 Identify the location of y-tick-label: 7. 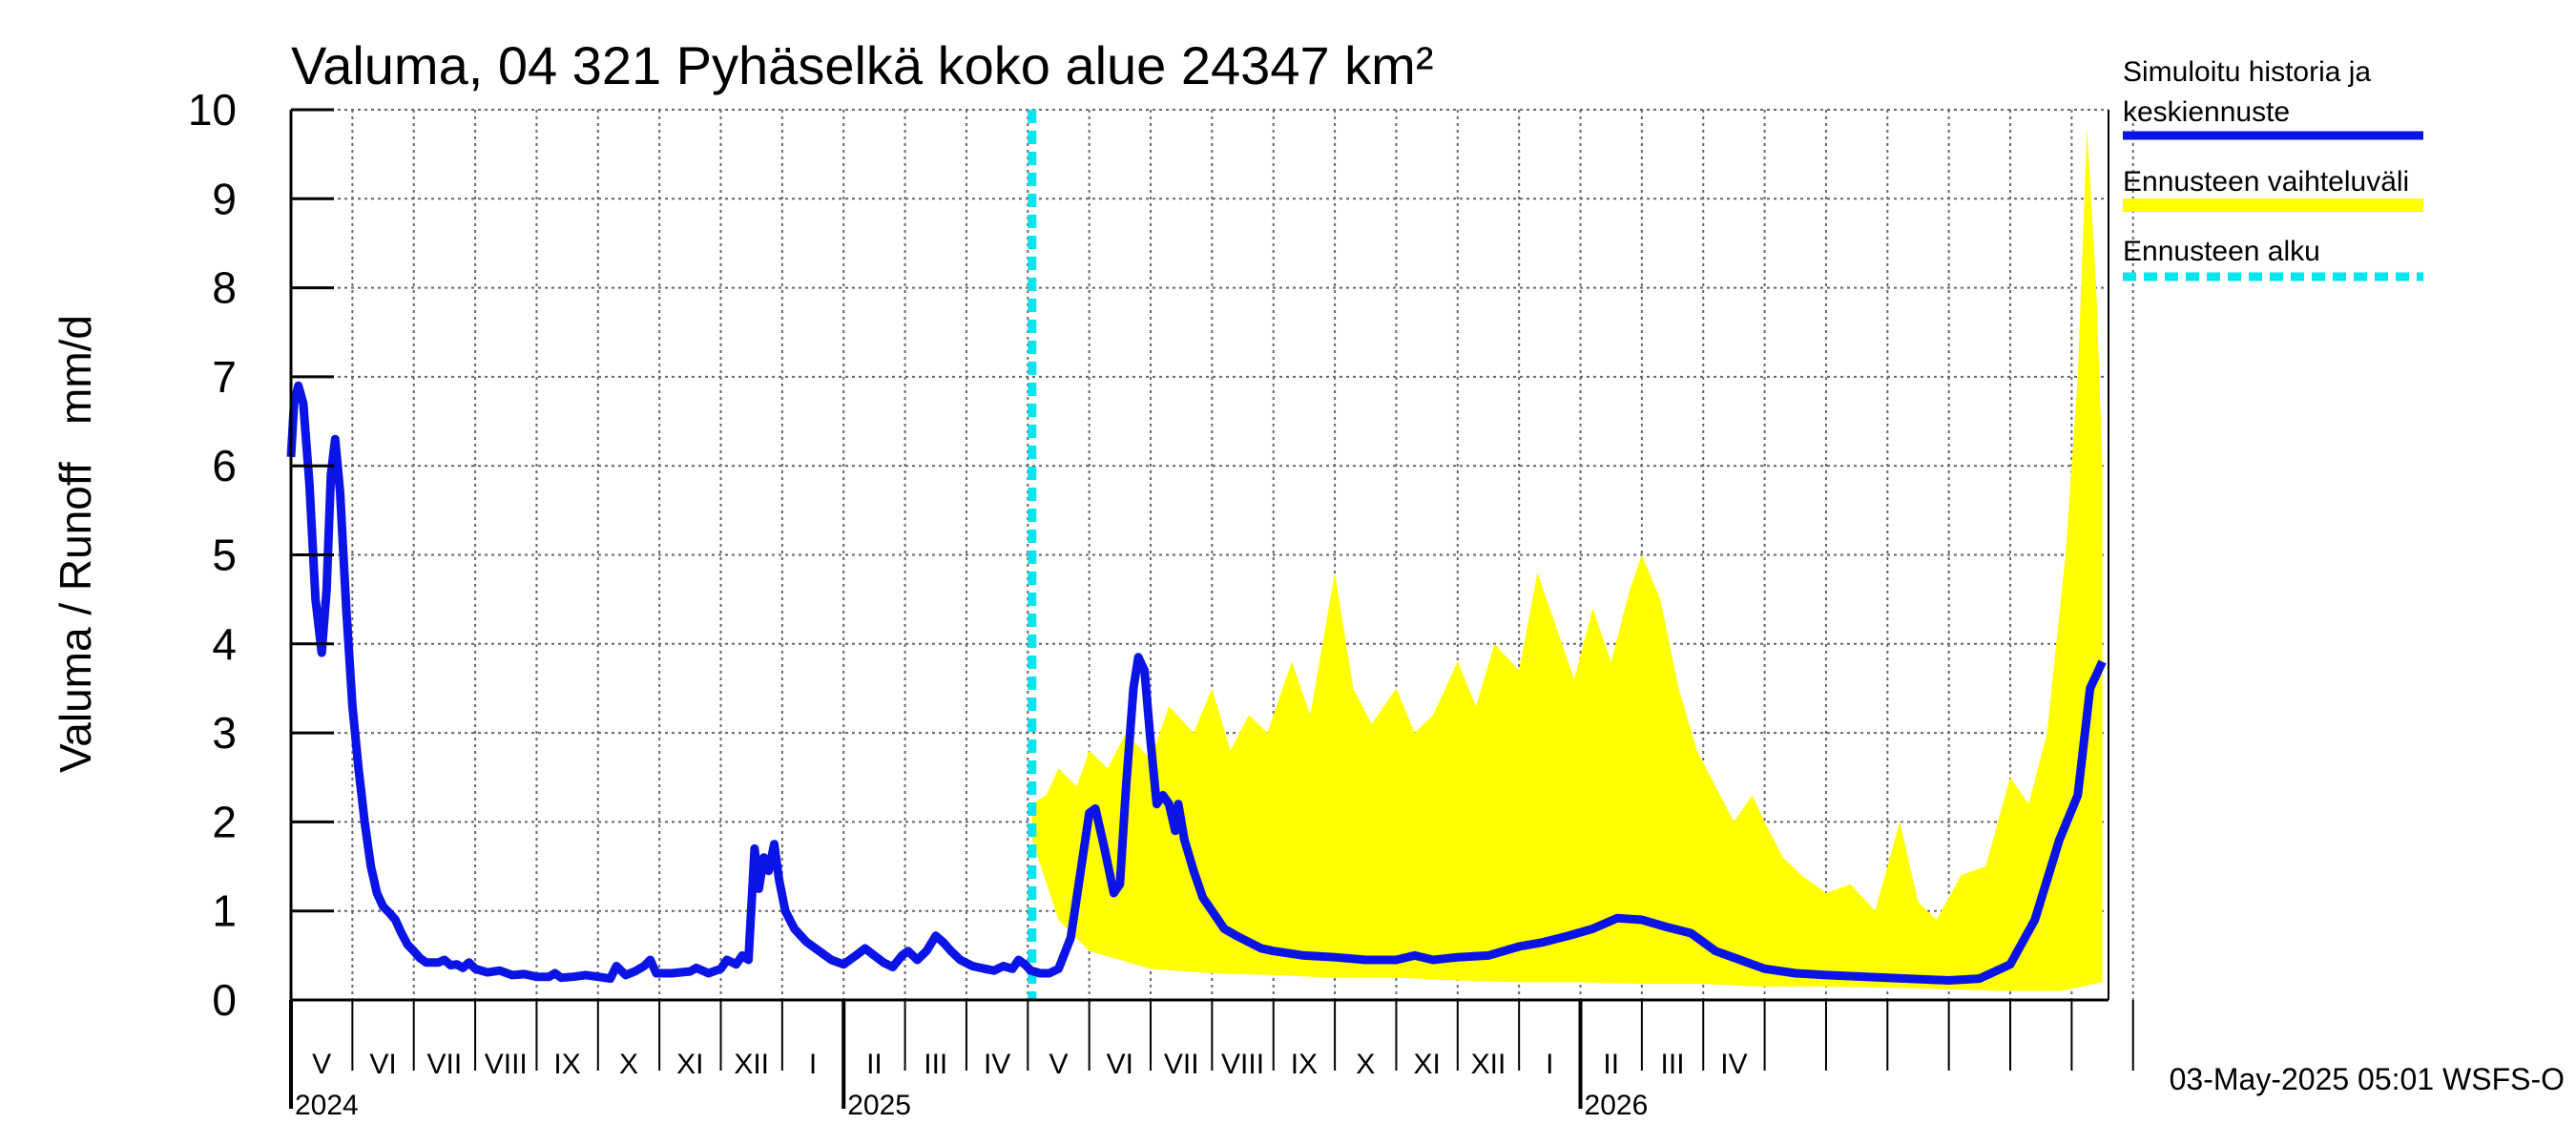
(224, 377).